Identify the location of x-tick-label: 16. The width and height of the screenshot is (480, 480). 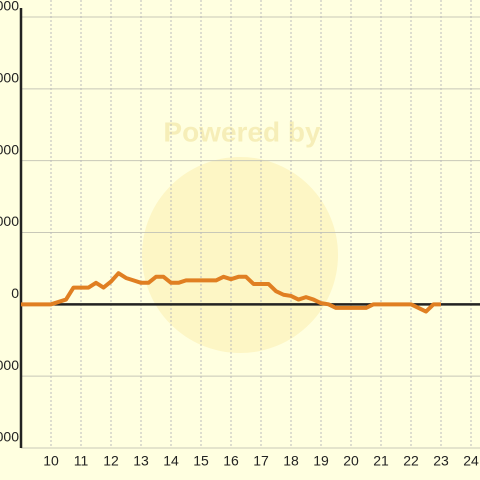
(231, 461).